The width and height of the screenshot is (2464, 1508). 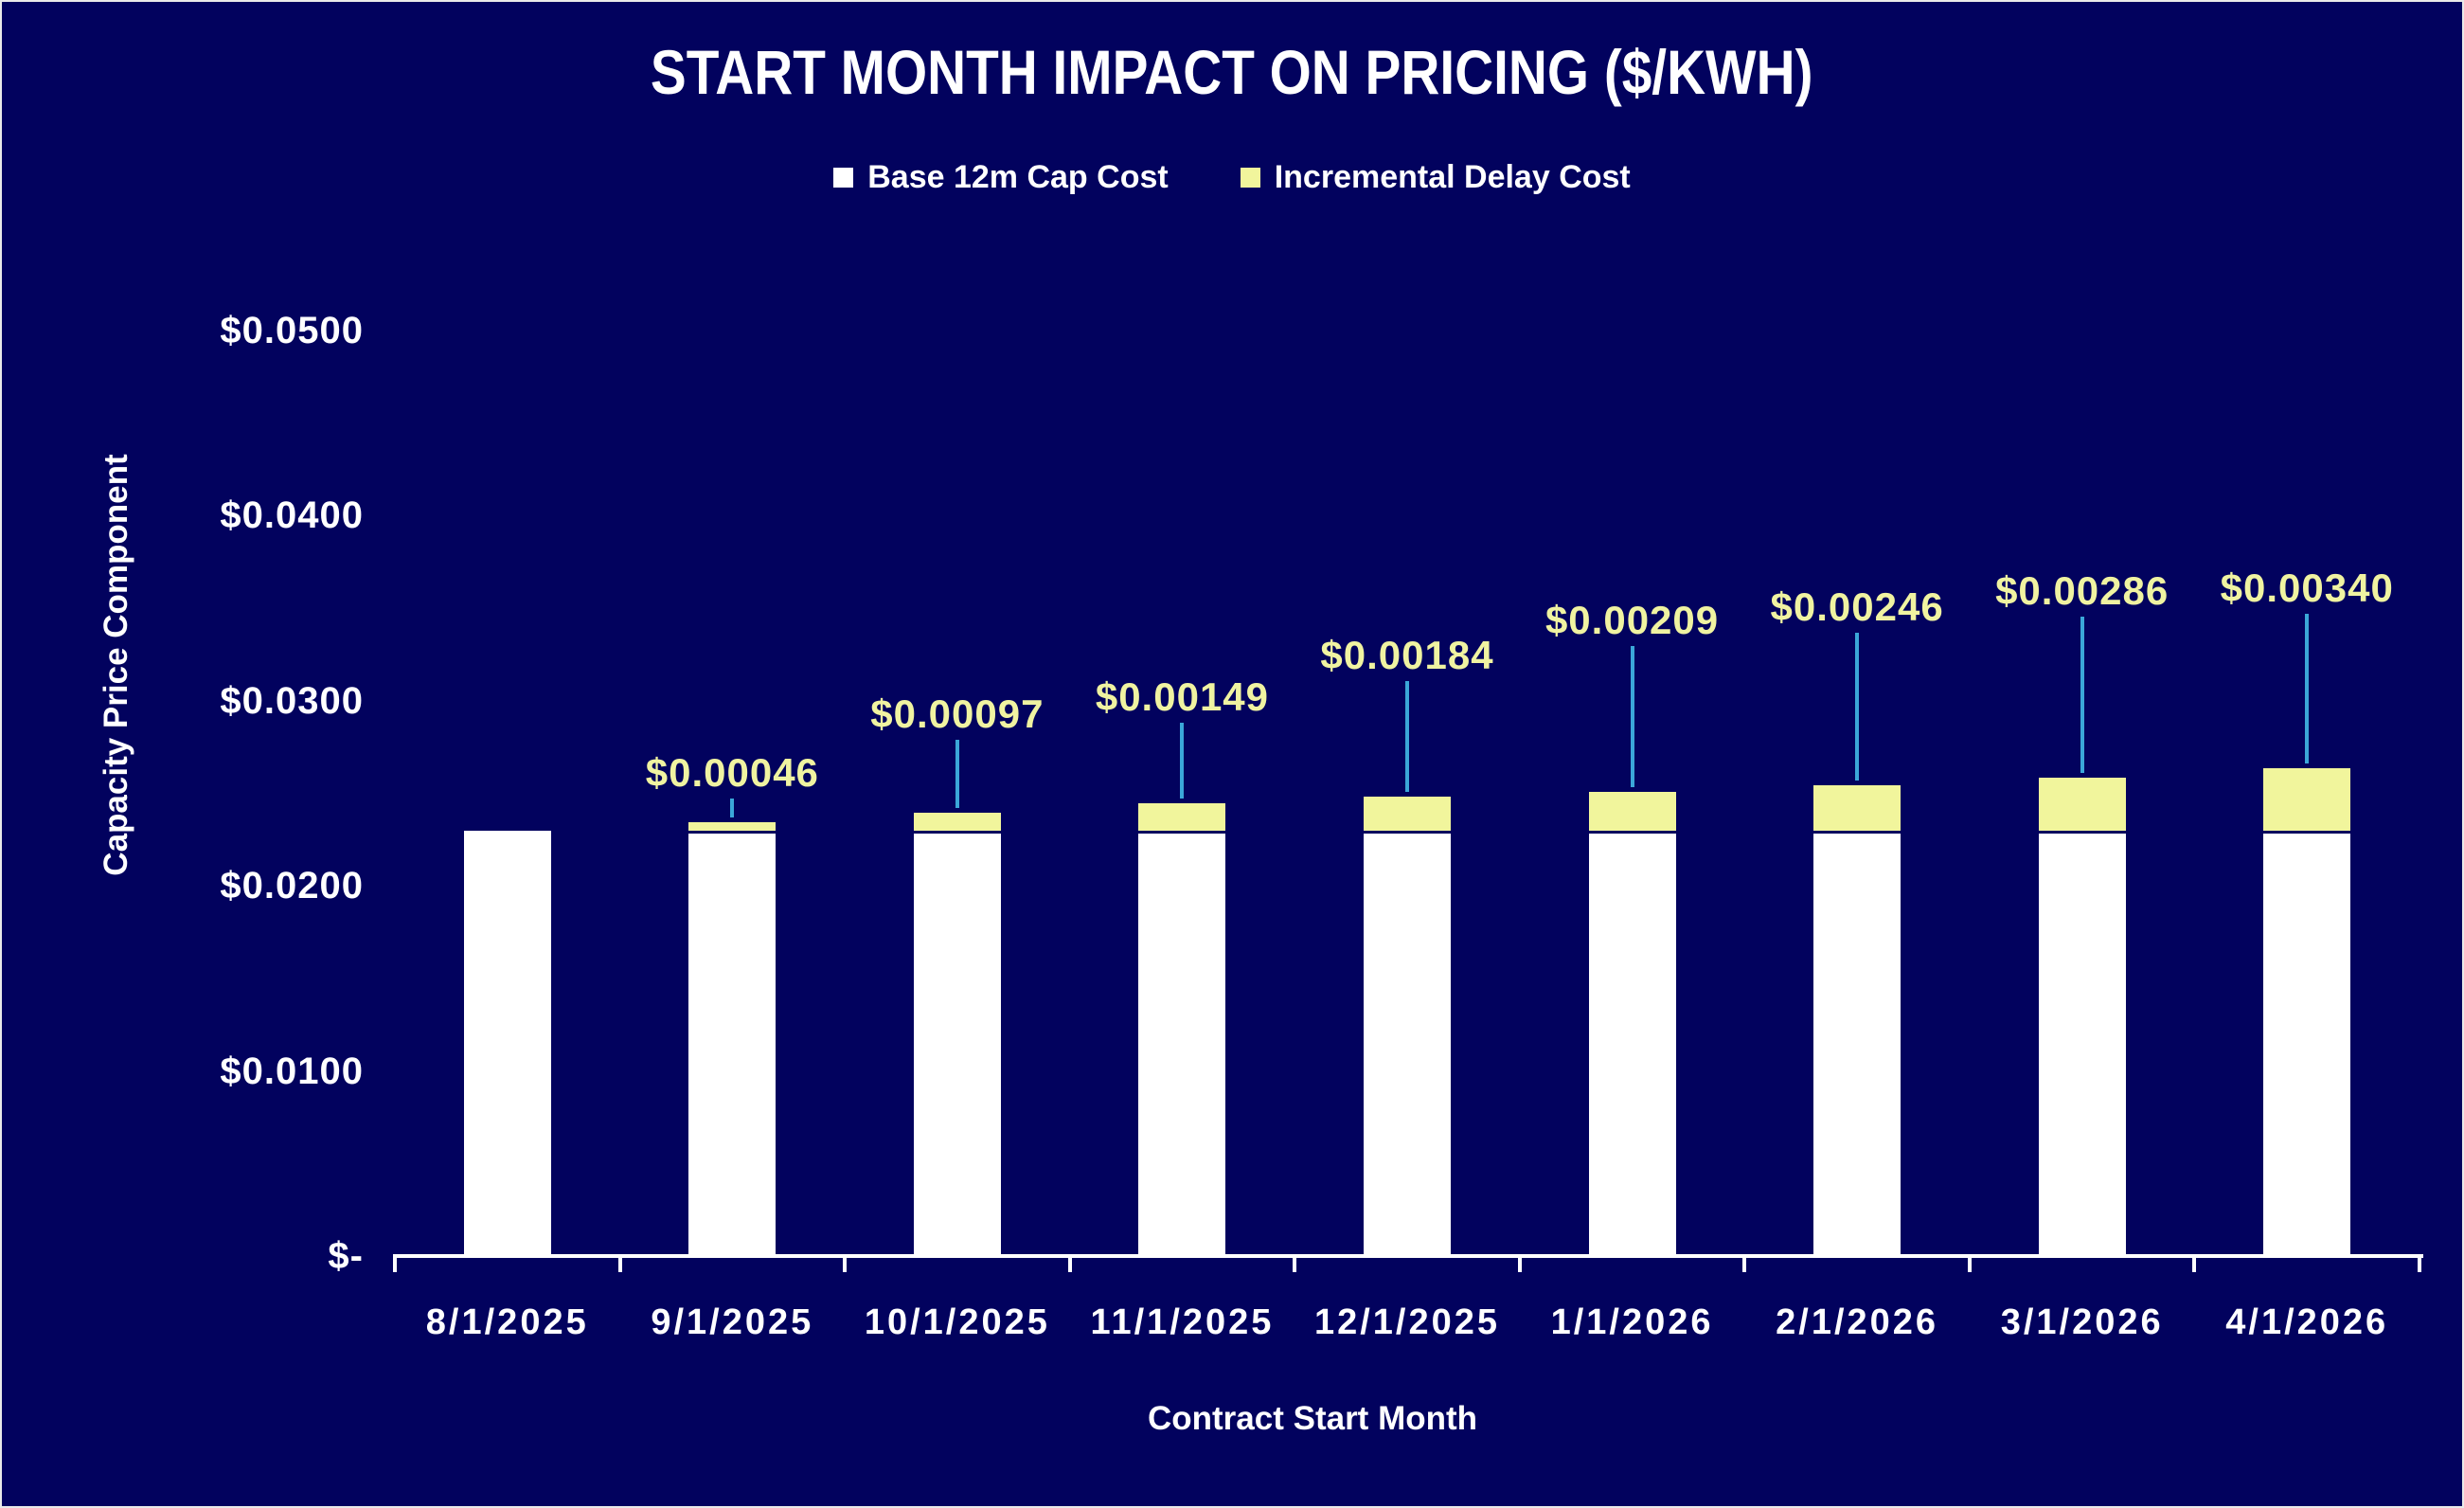 What do you see at coordinates (957, 714) in the screenshot?
I see `data-label: $0.00097` at bounding box center [957, 714].